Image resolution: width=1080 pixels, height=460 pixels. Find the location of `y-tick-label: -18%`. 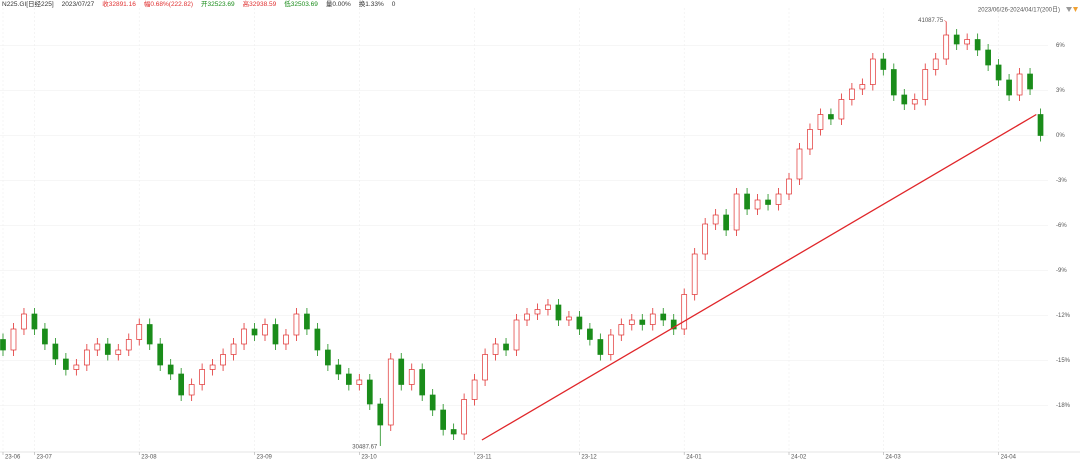

y-tick-label: -18% is located at coordinates (1063, 406).